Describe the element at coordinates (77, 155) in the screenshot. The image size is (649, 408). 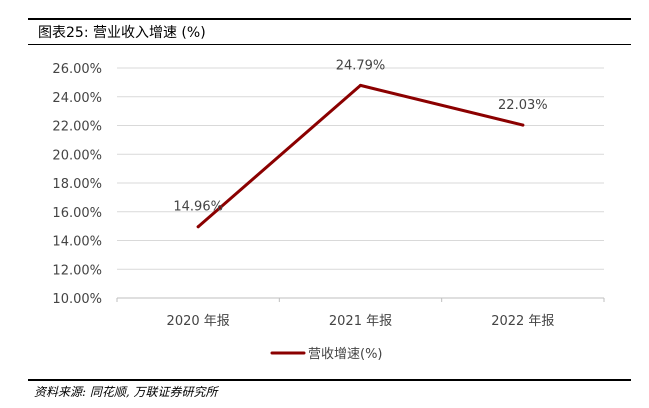
I see `y-tick-label: 20.00%` at that location.